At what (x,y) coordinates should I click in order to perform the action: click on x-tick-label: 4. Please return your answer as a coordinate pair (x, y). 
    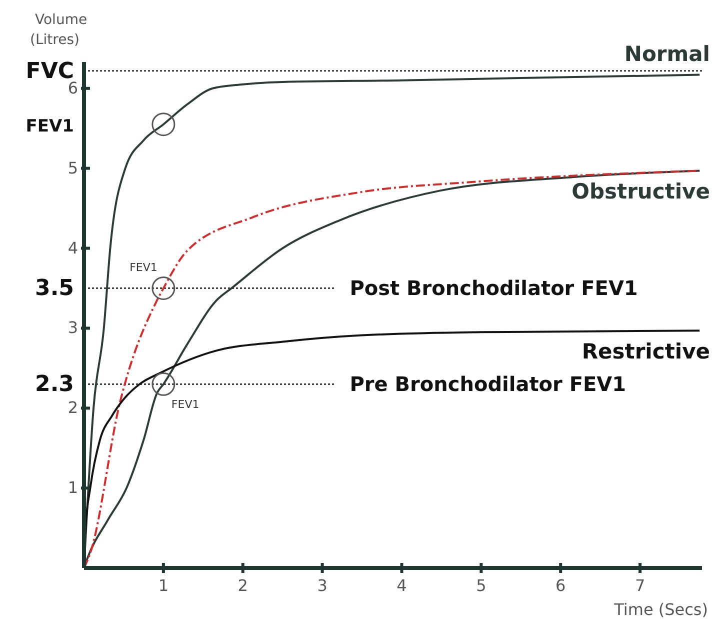
    Looking at the image, I should click on (401, 585).